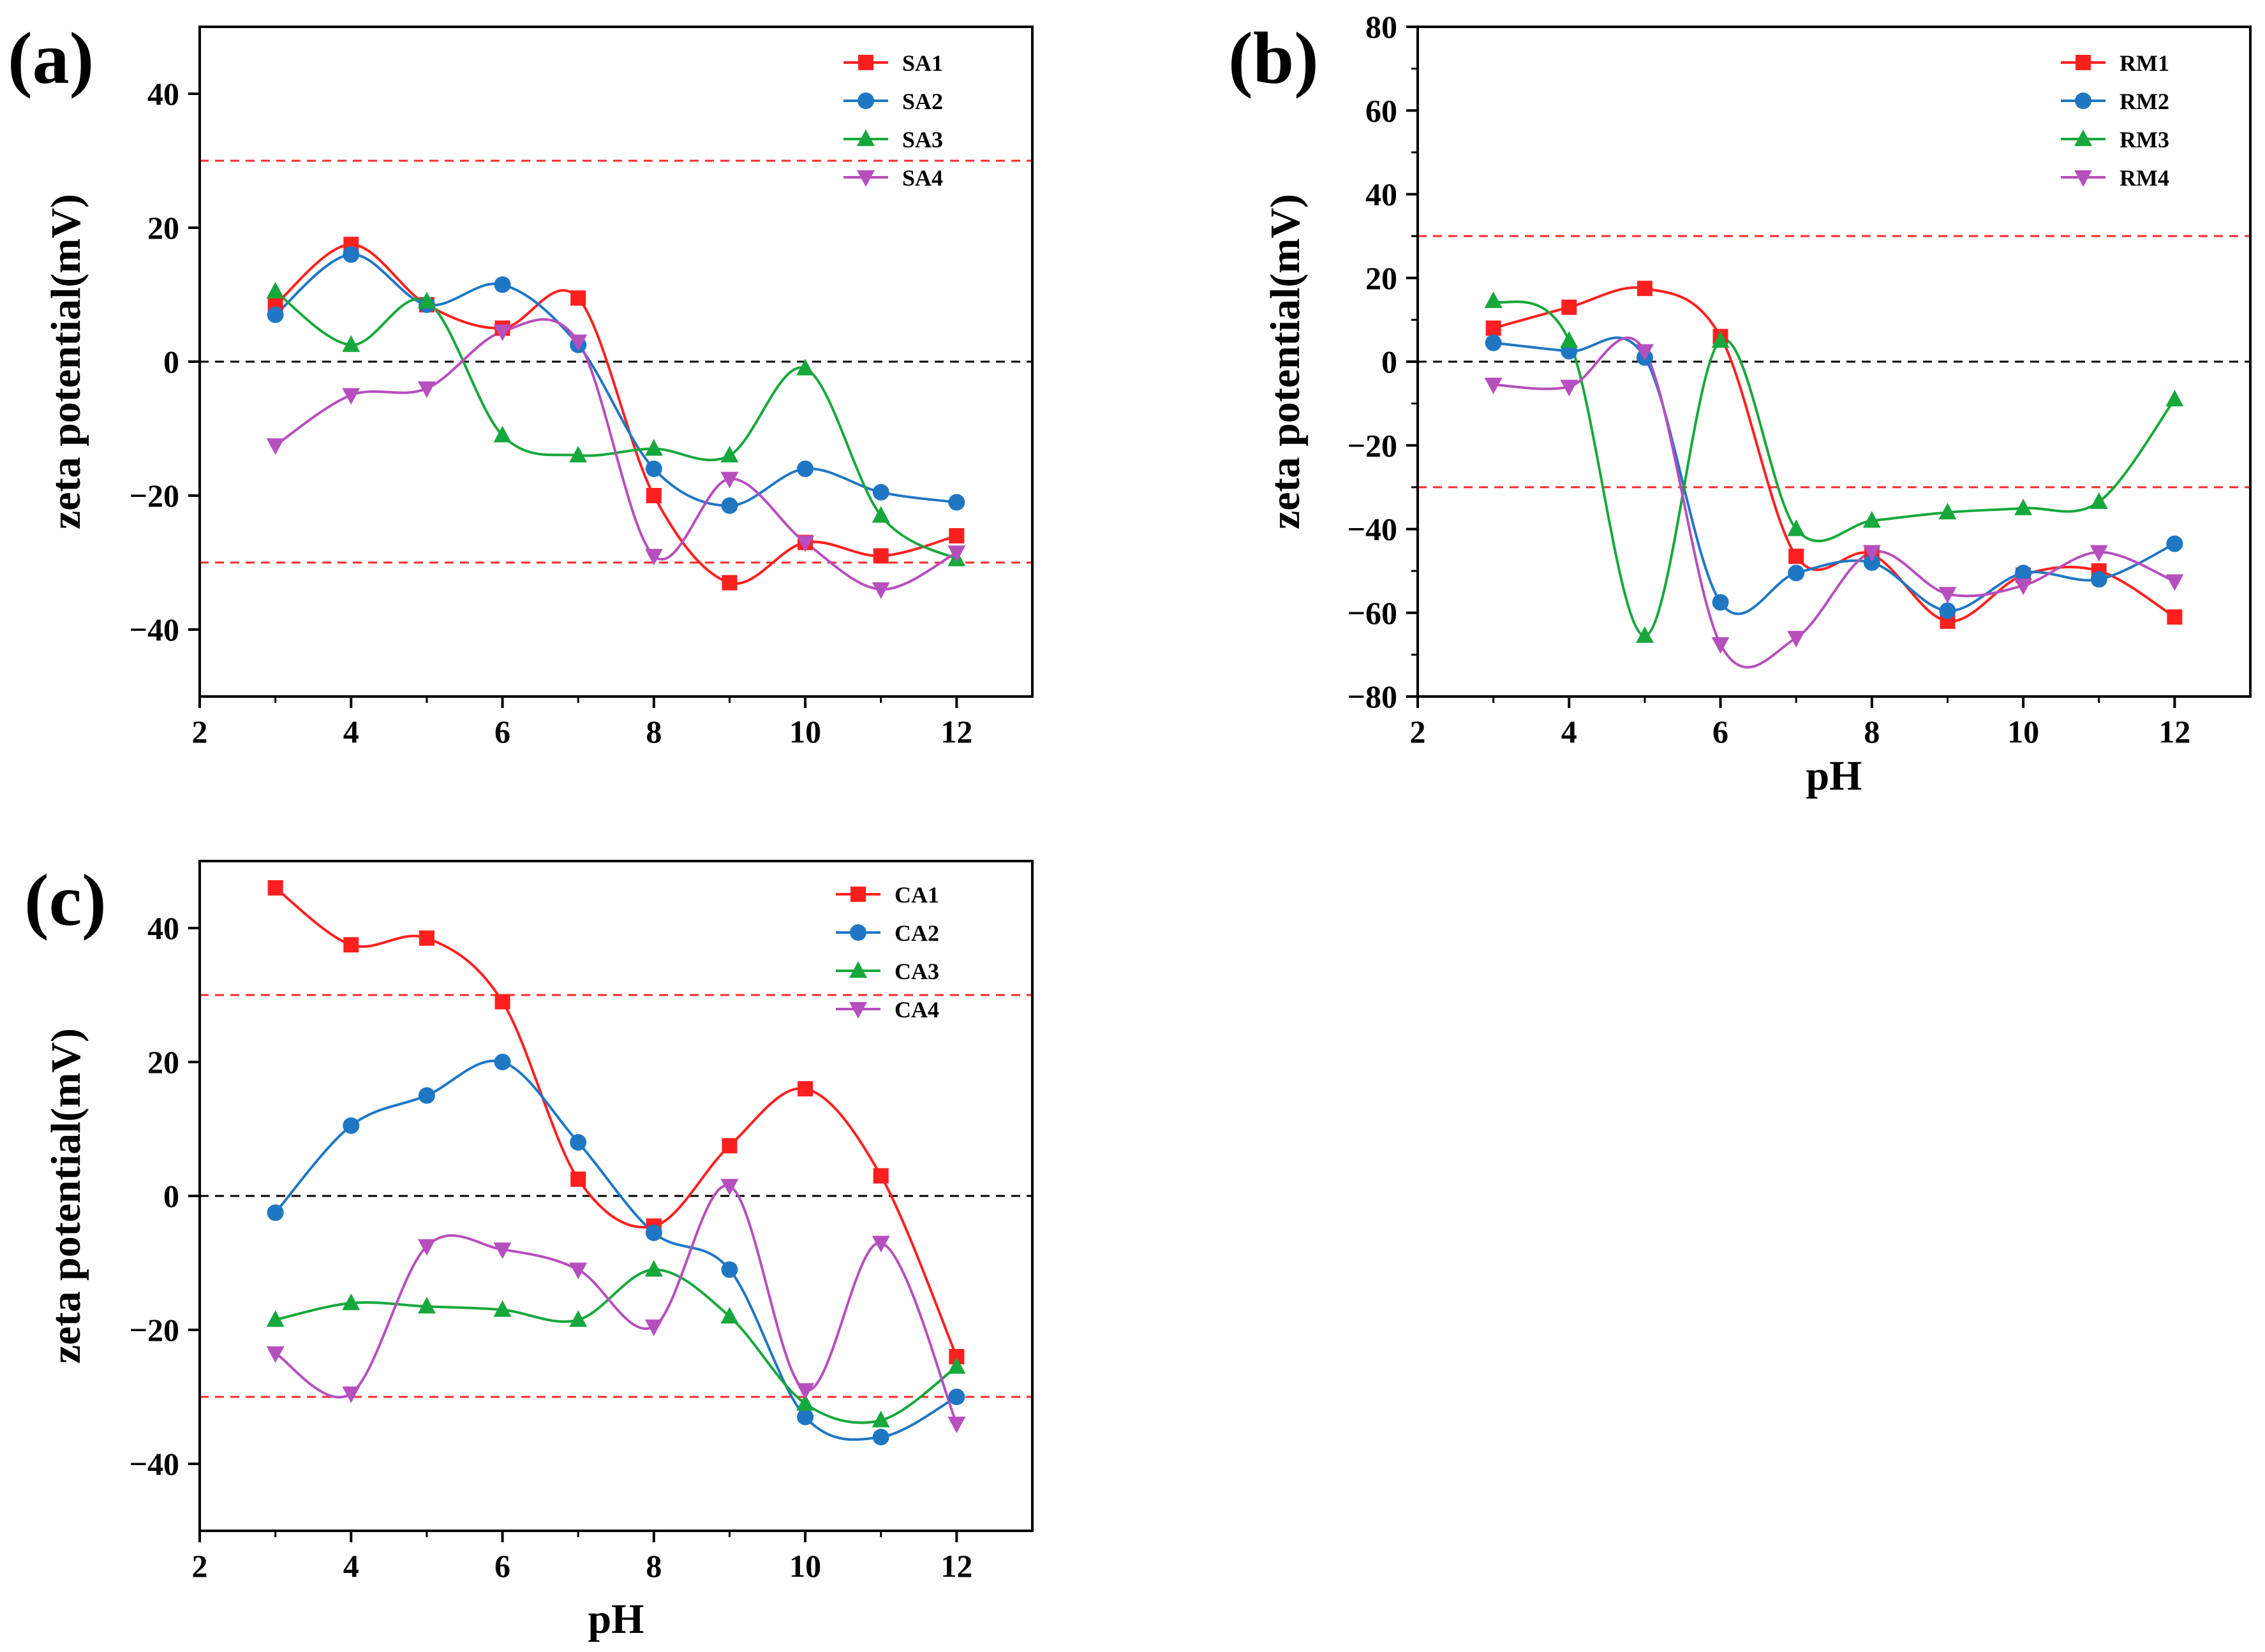 The width and height of the screenshot is (2265, 1652). Describe the element at coordinates (858, 895) in the screenshot. I see `legend-marker-ca1` at that location.